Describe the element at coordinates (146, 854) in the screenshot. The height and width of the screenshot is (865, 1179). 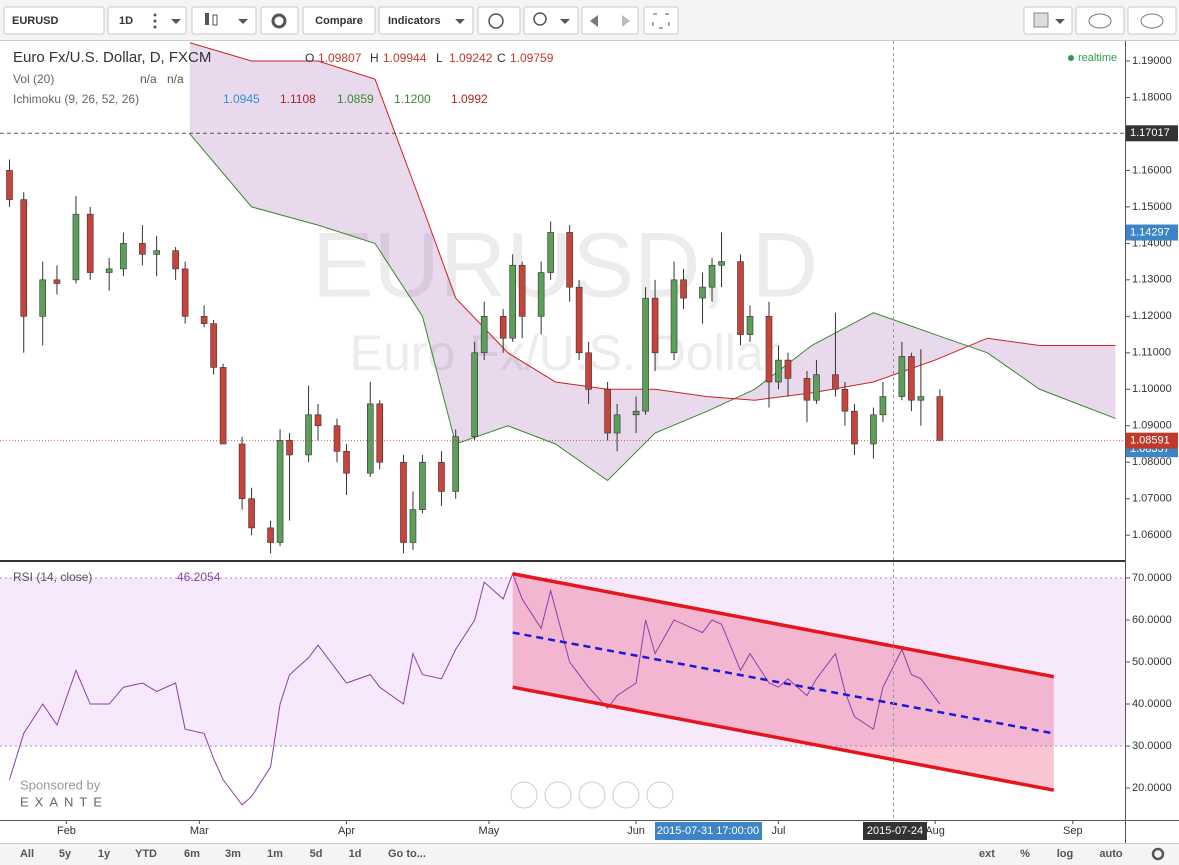
I see `range-button: YTD` at that location.